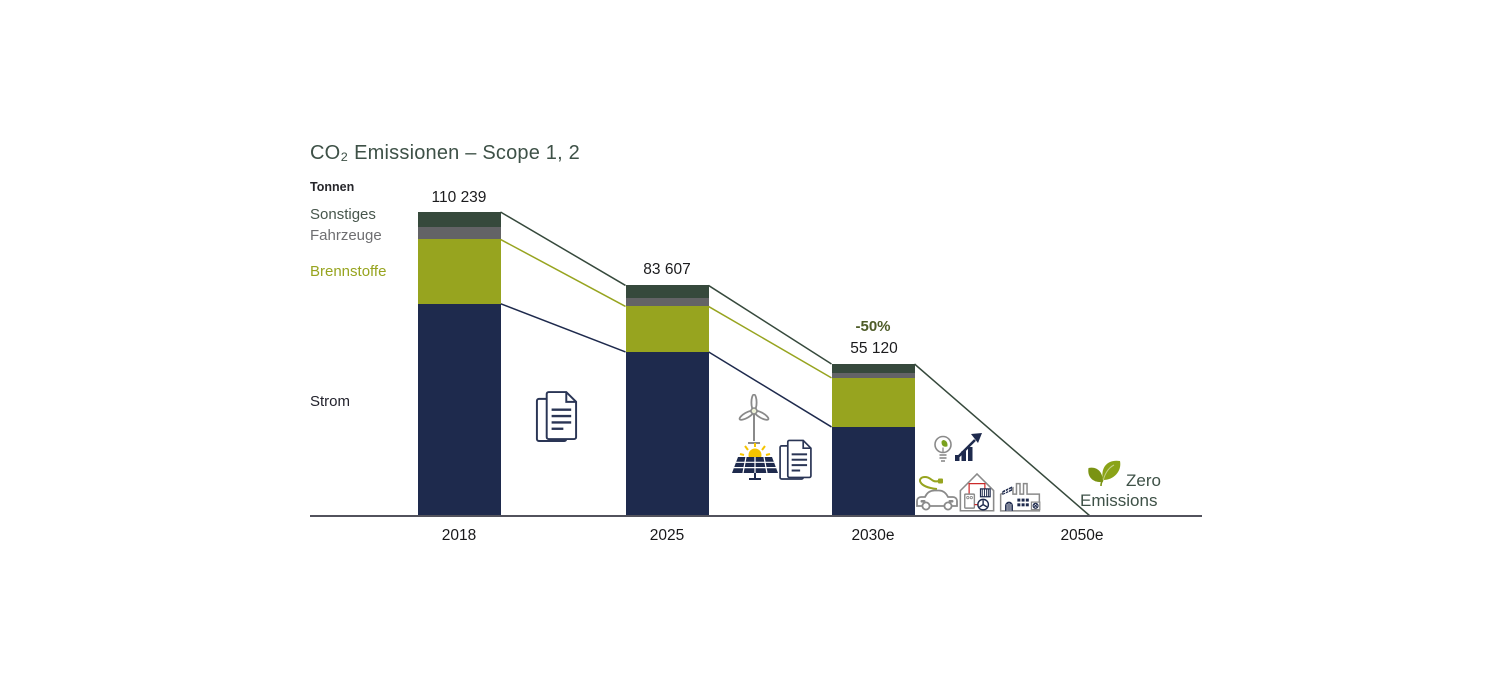 The width and height of the screenshot is (1510, 696). Describe the element at coordinates (1020, 497) in the screenshot. I see `factory-icon` at that location.